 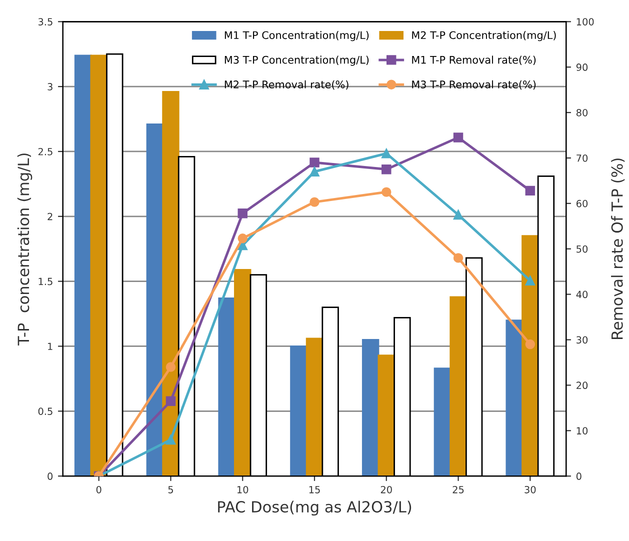 What do you see at coordinates (45, 152) in the screenshot?
I see `y-tick-label: 2.5` at bounding box center [45, 152].